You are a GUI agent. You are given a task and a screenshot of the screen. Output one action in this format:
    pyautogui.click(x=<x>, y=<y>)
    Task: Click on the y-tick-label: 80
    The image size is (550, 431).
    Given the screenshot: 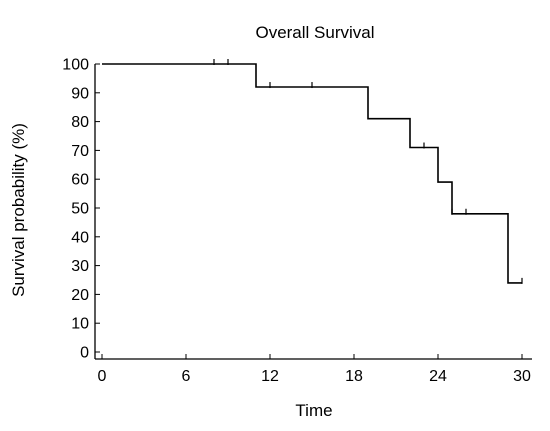 What is the action you would take?
    pyautogui.click(x=80, y=122)
    